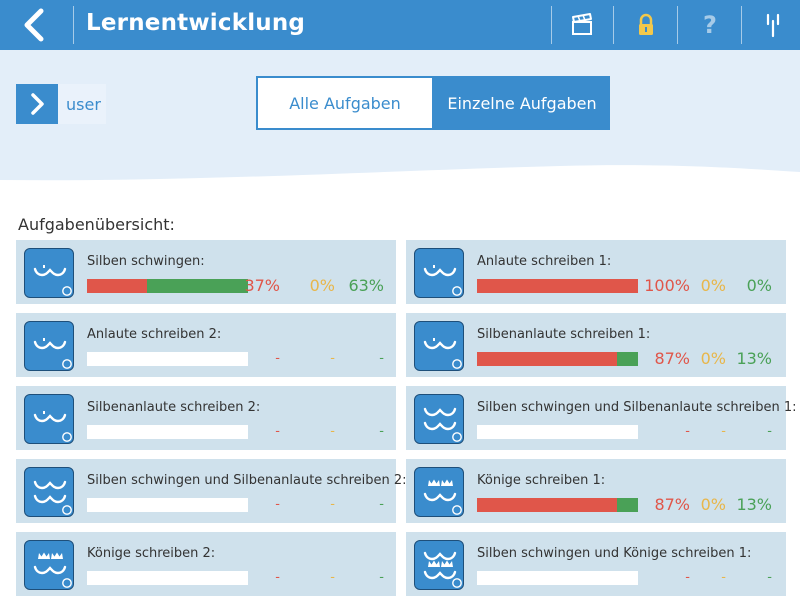 The width and height of the screenshot is (800, 600). Describe the element at coordinates (596, 491) in the screenshot. I see `task-card: Könige schreiben 1: 87% 0% 13%` at that location.